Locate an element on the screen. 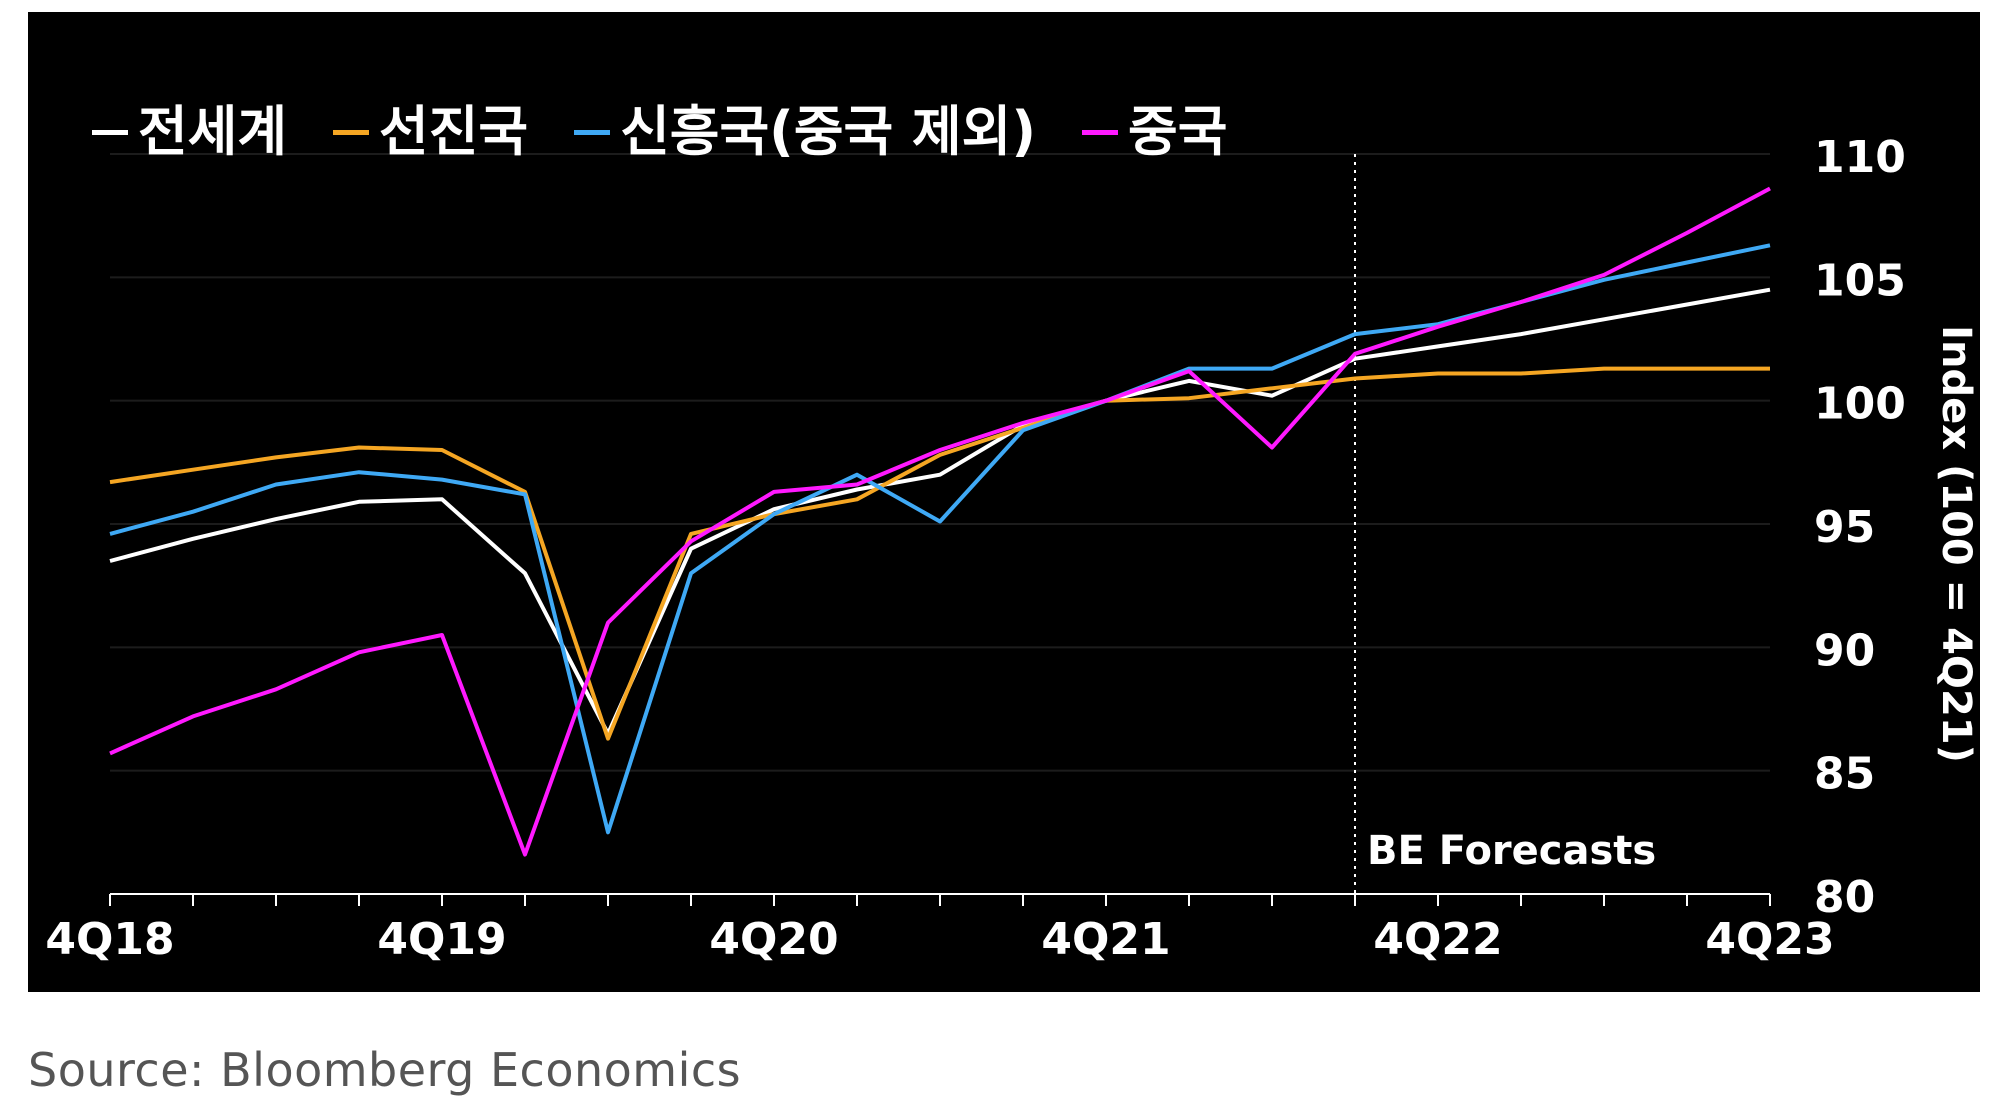 This screenshot has height=1115, width=2000. legend-label-0: 전세계 is located at coordinates (213, 131).